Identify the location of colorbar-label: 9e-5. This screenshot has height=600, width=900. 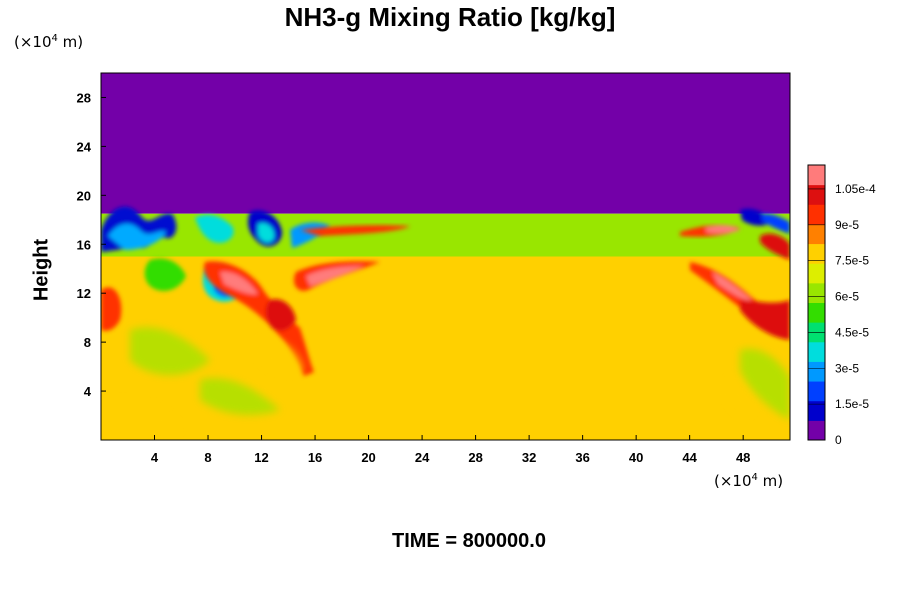
(847, 225).